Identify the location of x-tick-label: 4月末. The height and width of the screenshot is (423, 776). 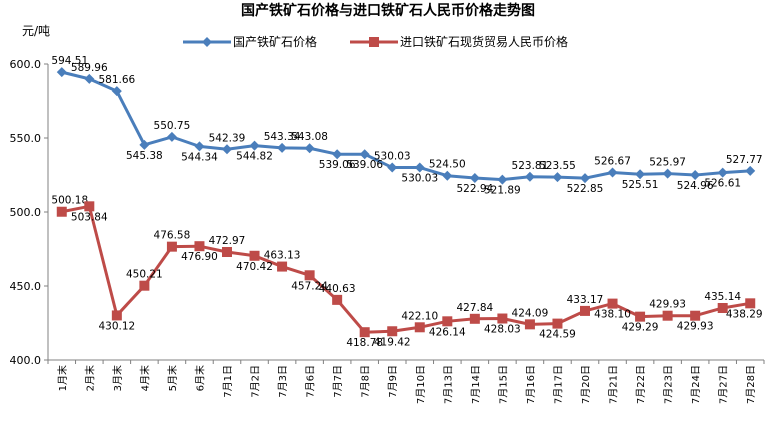
(144, 378).